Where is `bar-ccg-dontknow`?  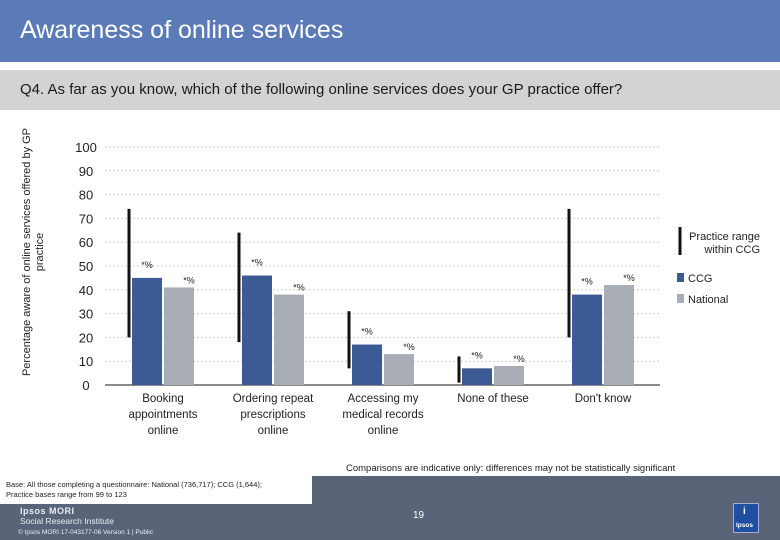
bar-ccg-dontknow is located at coordinates (587, 339).